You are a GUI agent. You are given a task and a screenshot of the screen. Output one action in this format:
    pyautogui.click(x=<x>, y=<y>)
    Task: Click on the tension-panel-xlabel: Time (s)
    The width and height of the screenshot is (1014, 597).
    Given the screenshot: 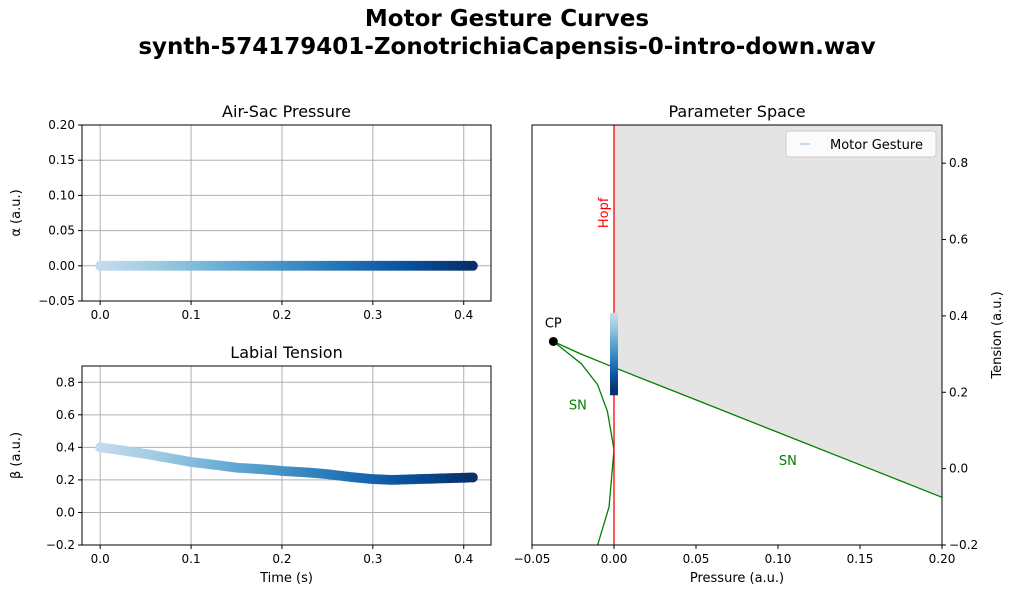 What is the action you would take?
    pyautogui.click(x=286, y=578)
    